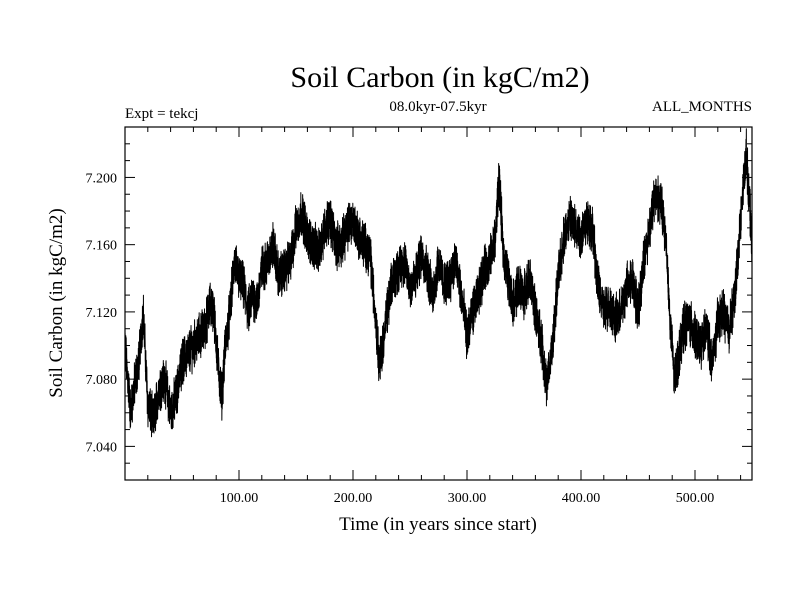 This screenshot has height=600, width=800. What do you see at coordinates (467, 498) in the screenshot?
I see `x-tick-label: 300.00` at bounding box center [467, 498].